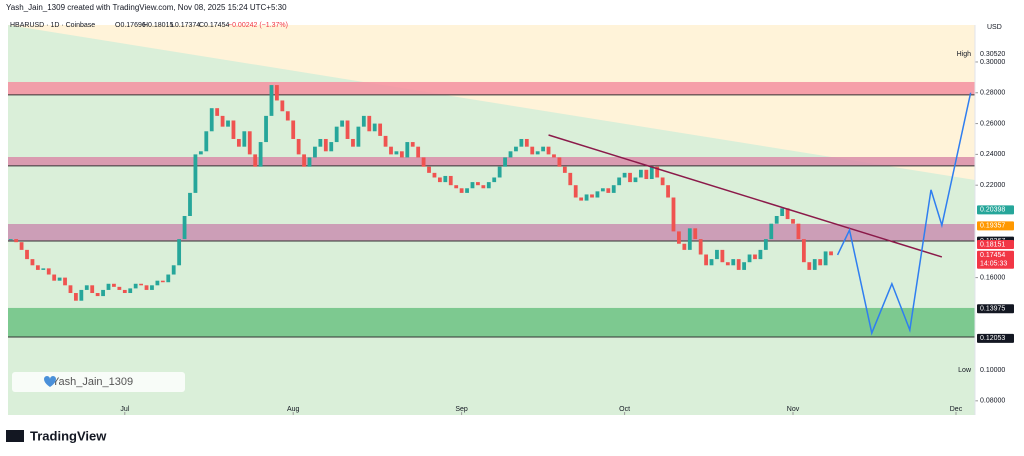 This screenshot has height=456, width=1024. I want to click on brand: TradingView, so click(68, 435).